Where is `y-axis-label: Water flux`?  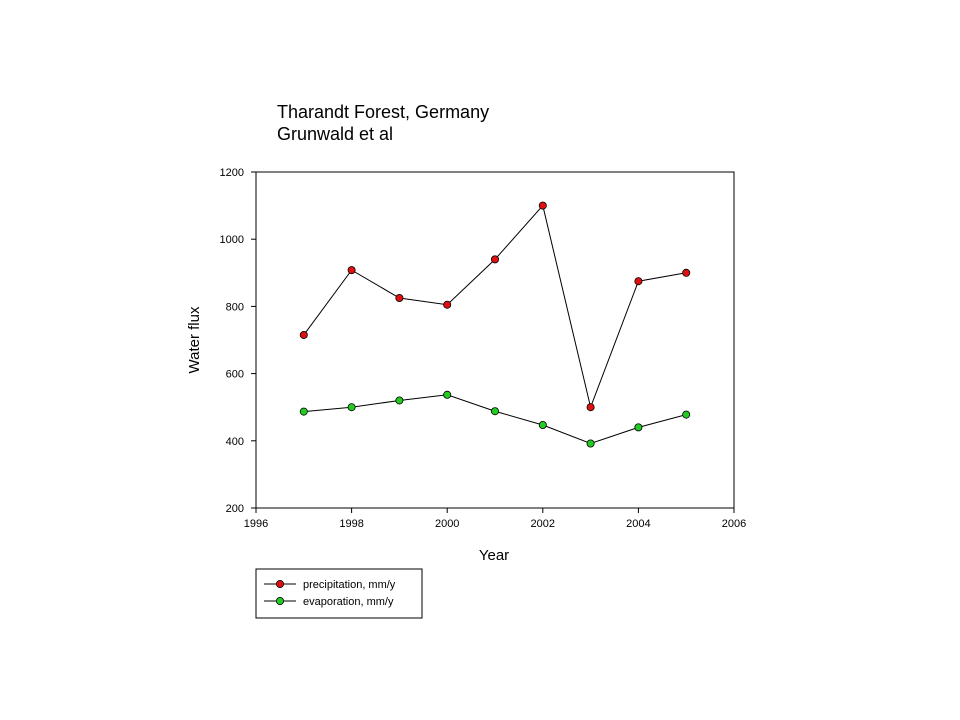
y-axis-label: Water flux is located at coordinates (194, 339).